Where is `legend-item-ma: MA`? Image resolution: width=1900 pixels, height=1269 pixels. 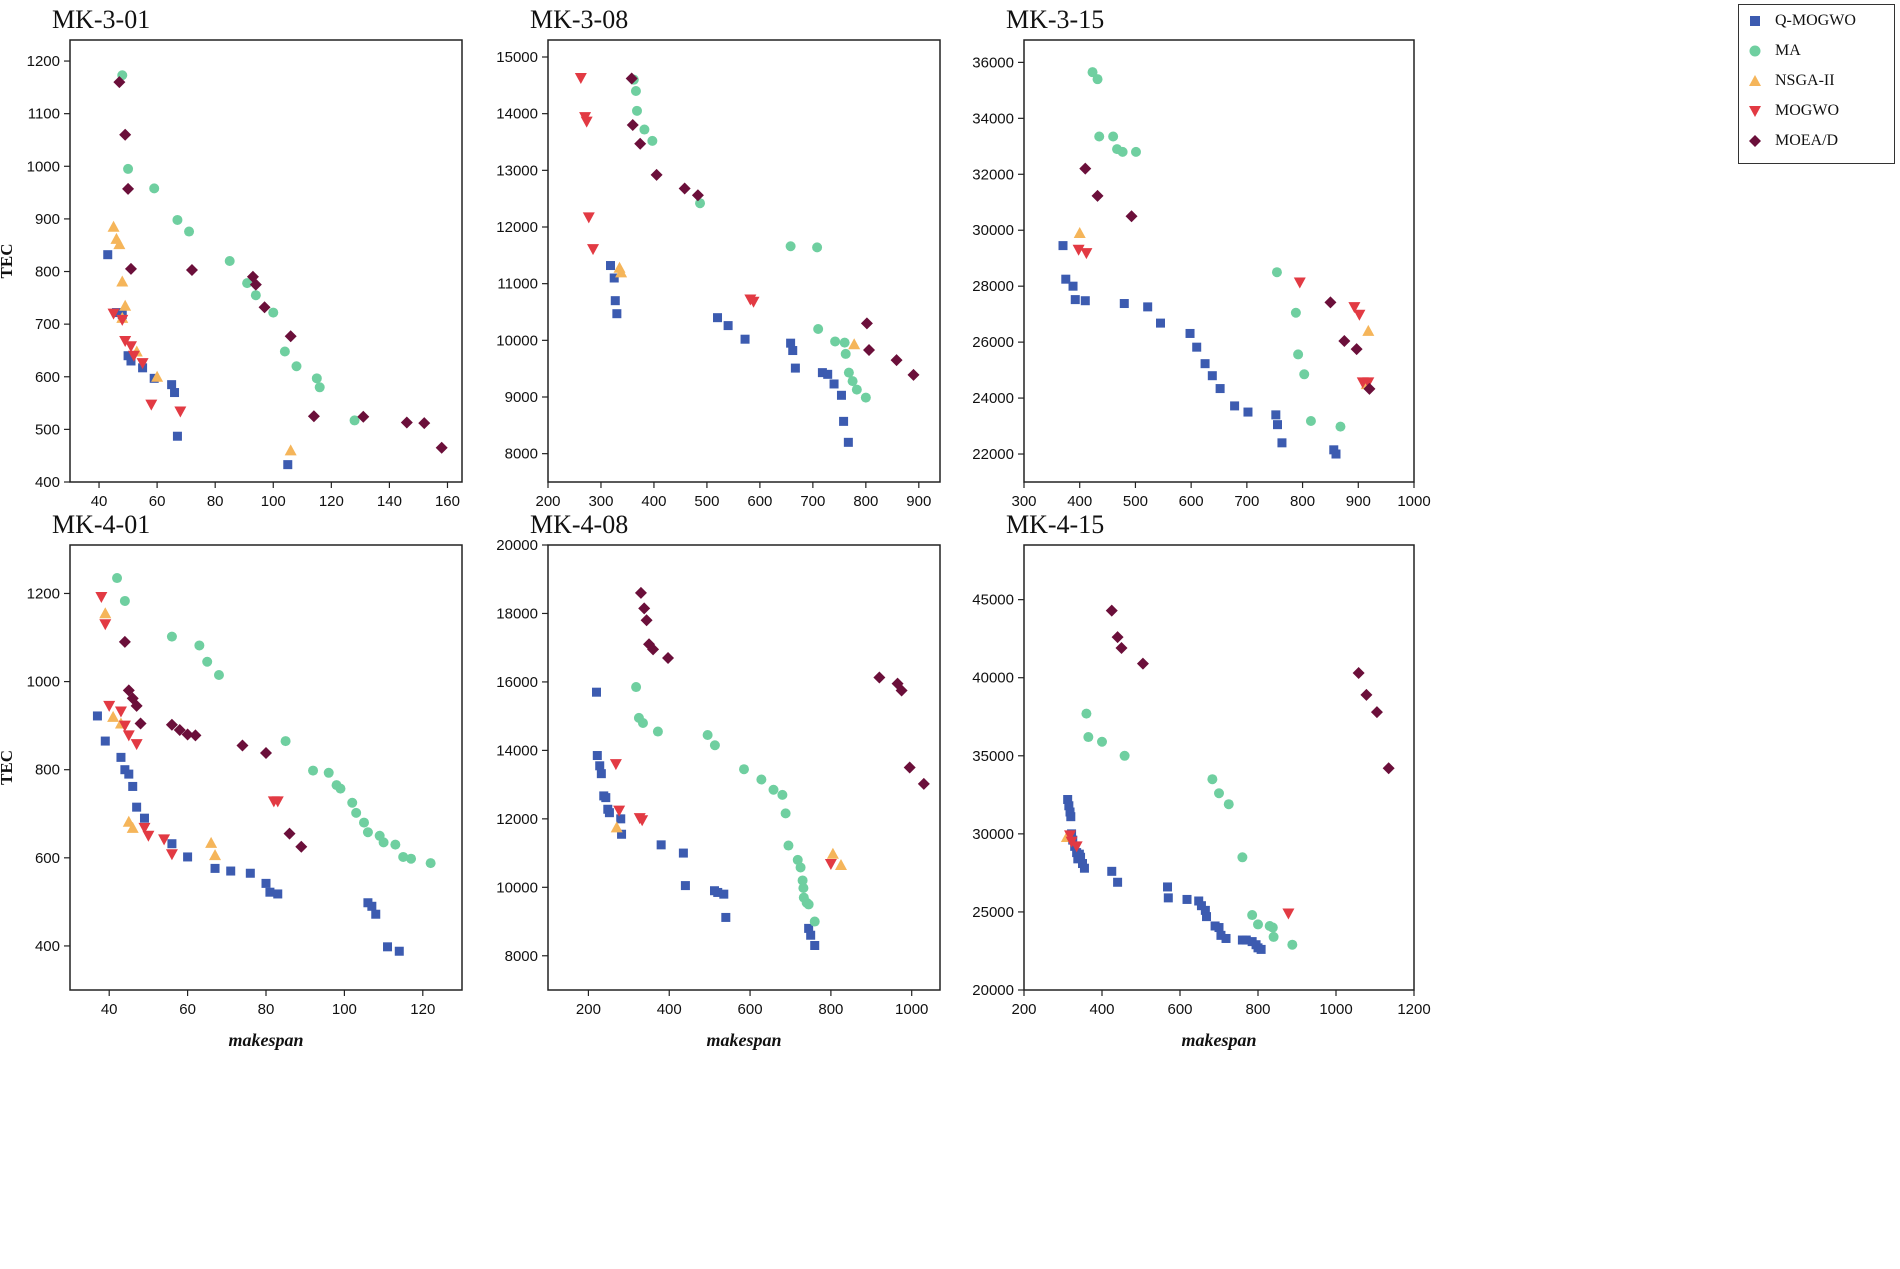 legend-item-ma: MA is located at coordinates (1774, 51).